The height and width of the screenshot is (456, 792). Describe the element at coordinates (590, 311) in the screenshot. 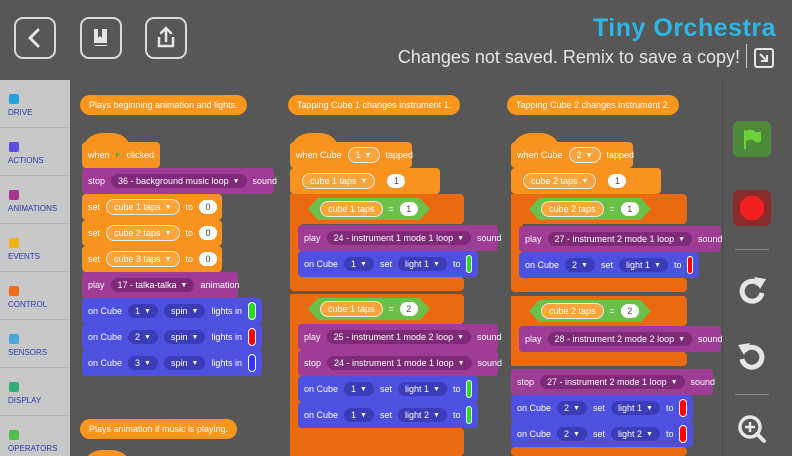

I see `equals-condition: cube 2 taps = 2` at that location.